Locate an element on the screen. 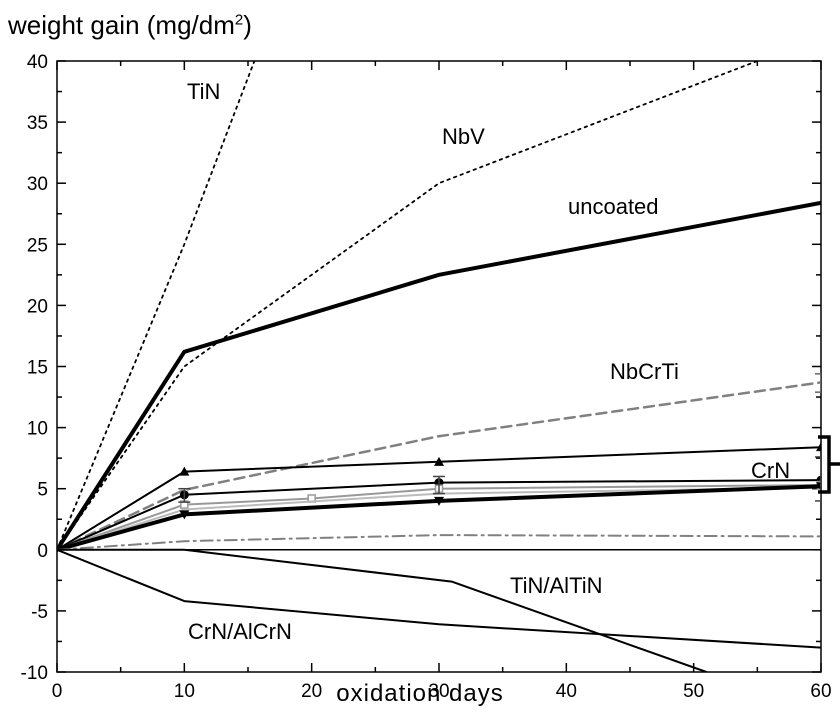 The width and height of the screenshot is (840, 726). y-tick-label: -10 is located at coordinates (34, 673).